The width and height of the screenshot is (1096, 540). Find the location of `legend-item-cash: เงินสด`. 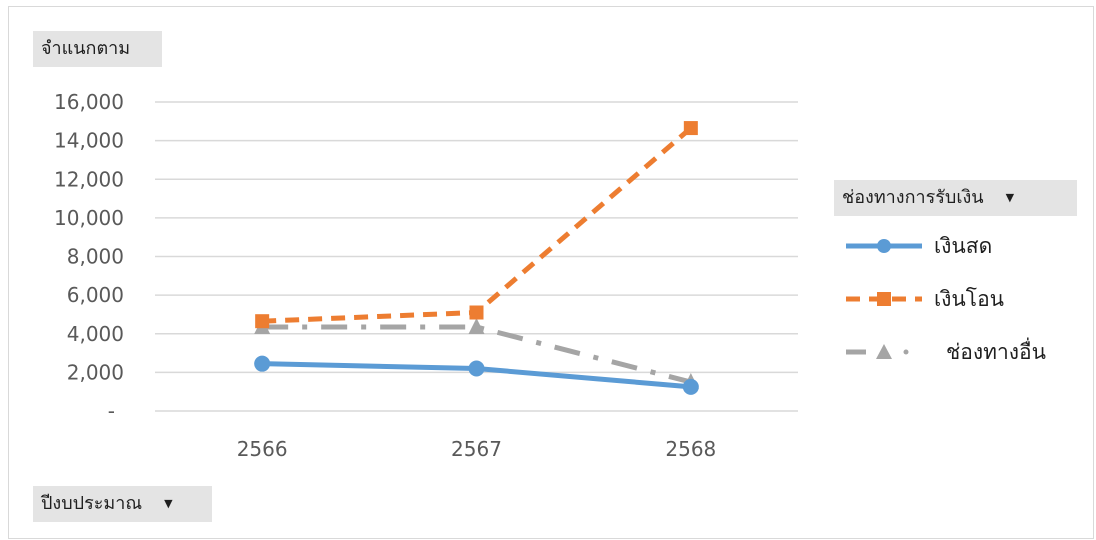

legend-item-cash: เงินสด is located at coordinates (918, 246).